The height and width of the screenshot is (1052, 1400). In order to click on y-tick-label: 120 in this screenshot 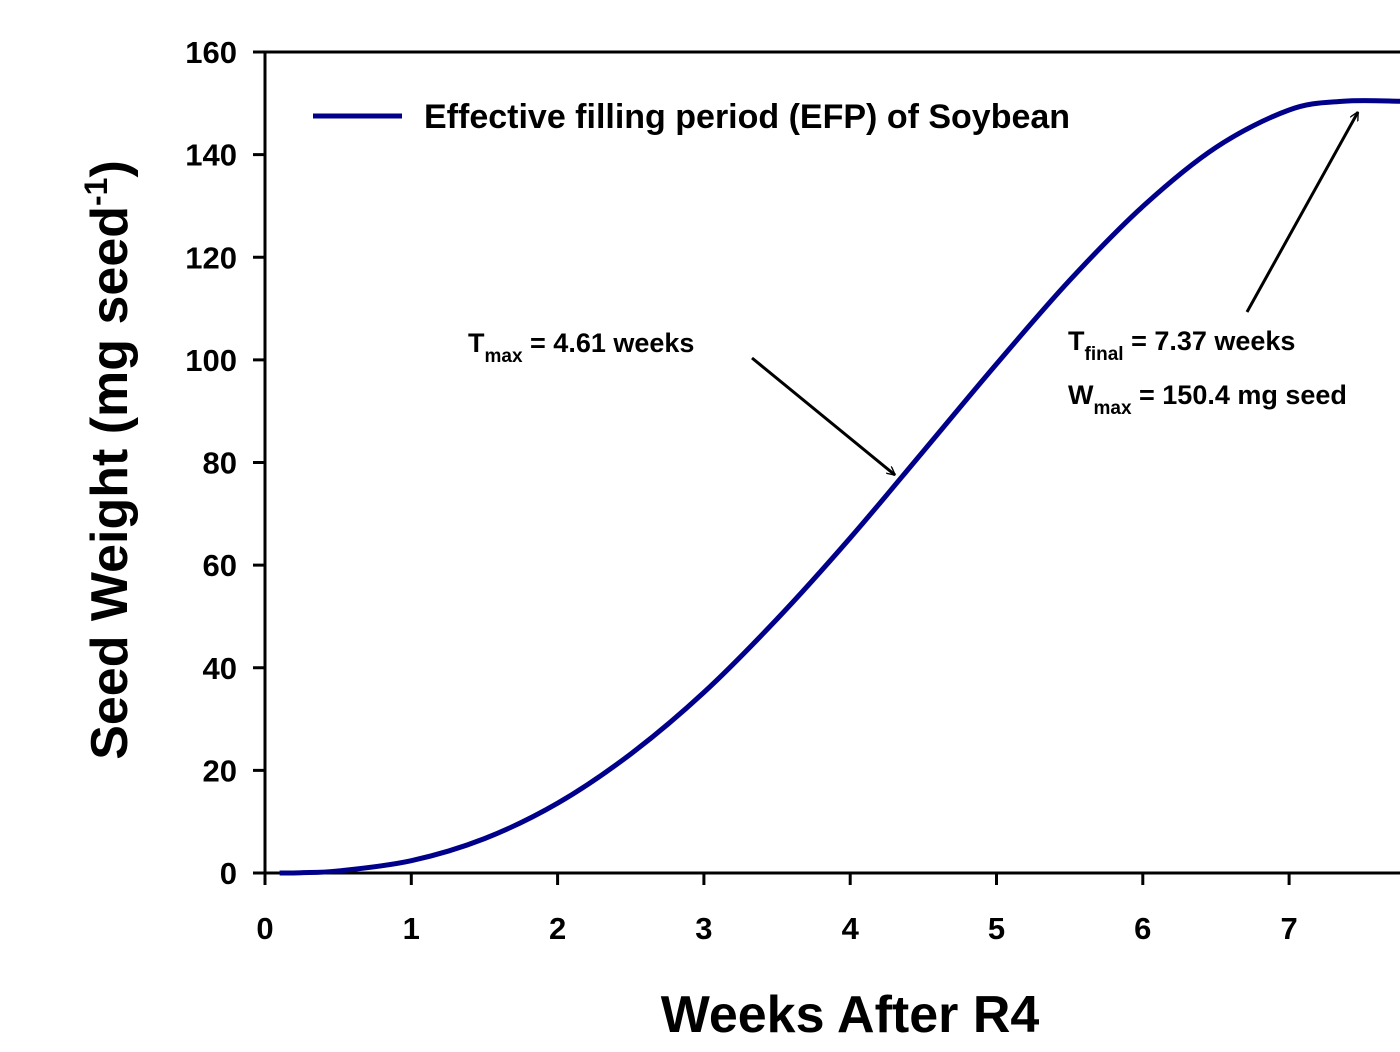, I will do `click(211, 257)`.